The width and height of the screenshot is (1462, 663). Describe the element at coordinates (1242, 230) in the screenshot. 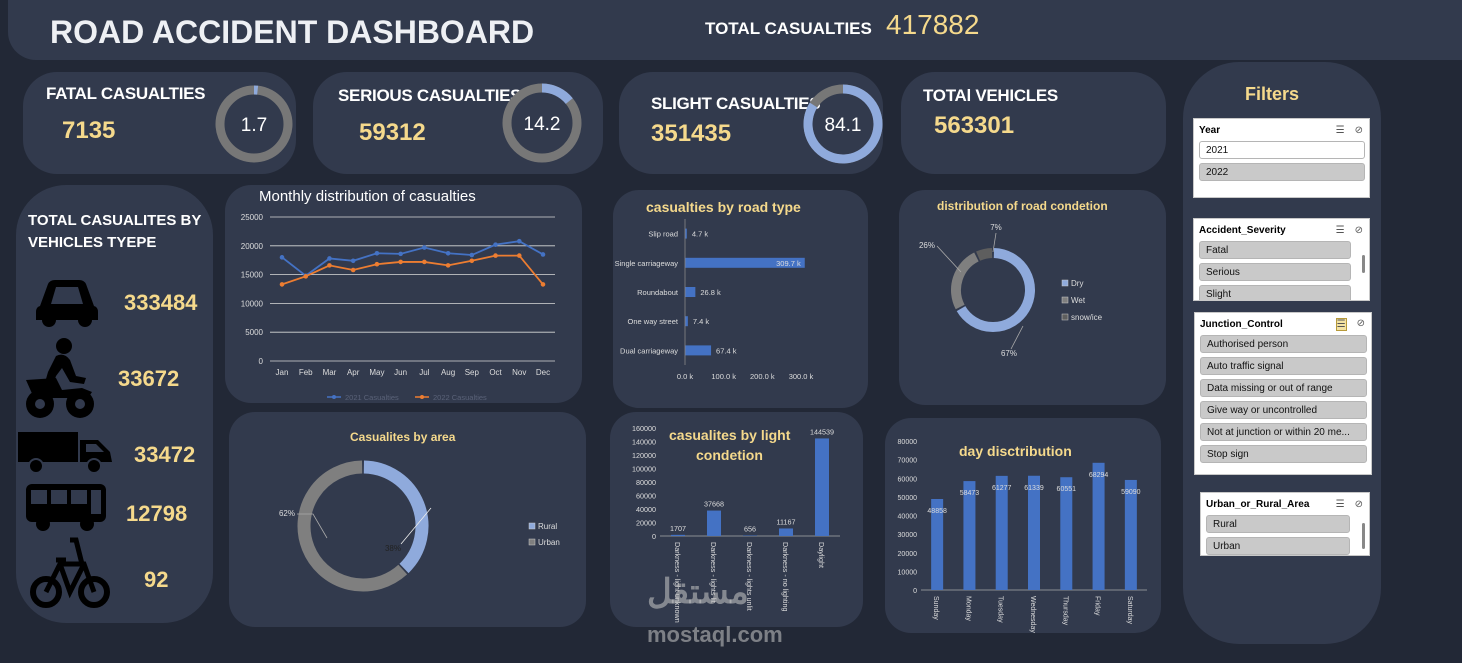

I see `slicer-severity-title: Accident_Severity` at that location.